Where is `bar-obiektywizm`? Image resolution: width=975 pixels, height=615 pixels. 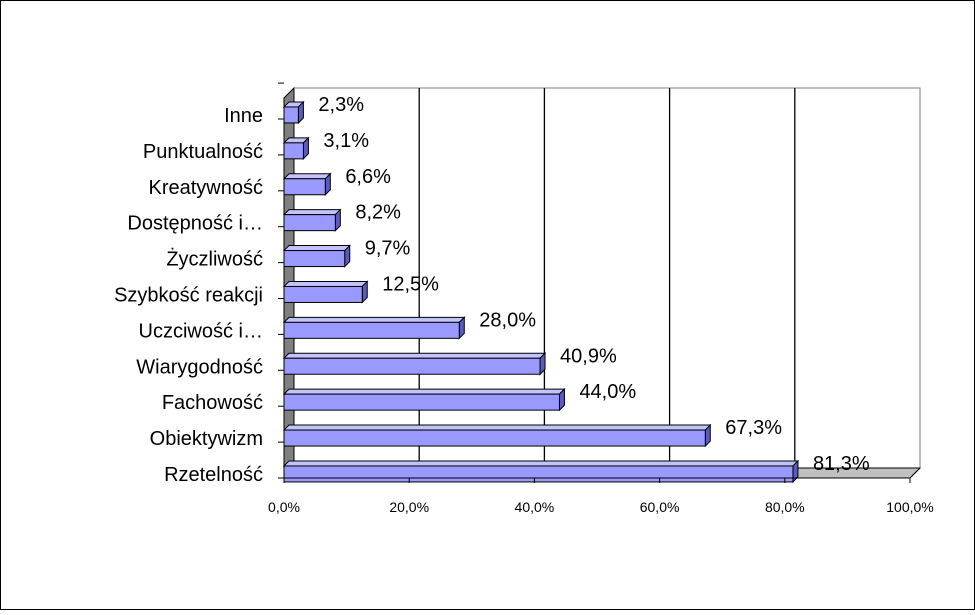 bar-obiektywizm is located at coordinates (497, 435).